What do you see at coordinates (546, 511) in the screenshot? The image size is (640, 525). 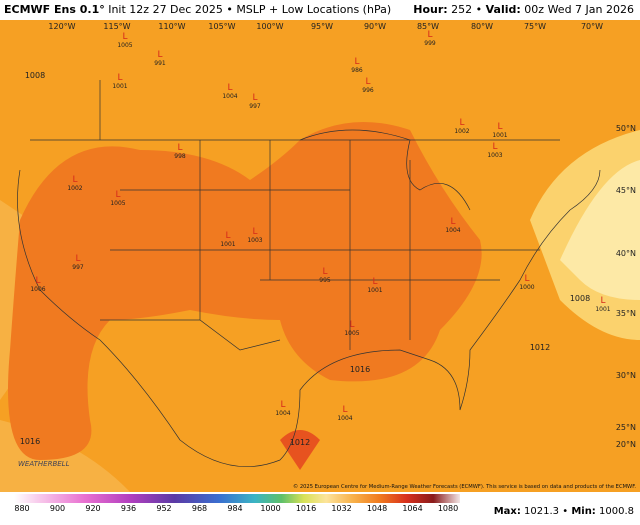 I see `max: 1021.3 •` at bounding box center [546, 511].